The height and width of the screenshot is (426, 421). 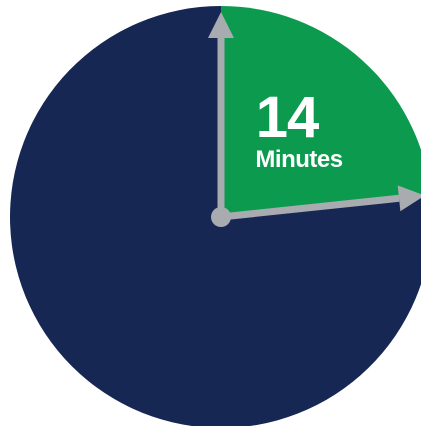 What do you see at coordinates (221, 217) in the screenshot?
I see `clock-hub` at bounding box center [221, 217].